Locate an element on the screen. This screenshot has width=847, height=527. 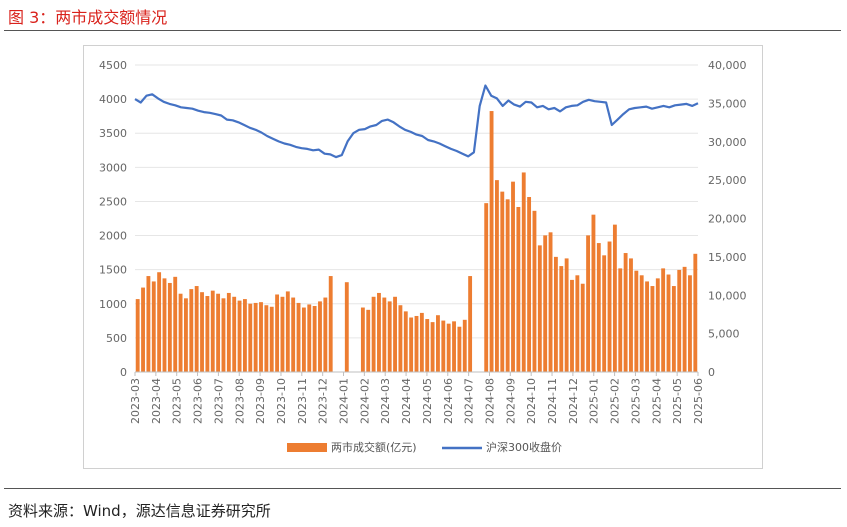
x-tick-label: 2023-04 is located at coordinates (156, 401).